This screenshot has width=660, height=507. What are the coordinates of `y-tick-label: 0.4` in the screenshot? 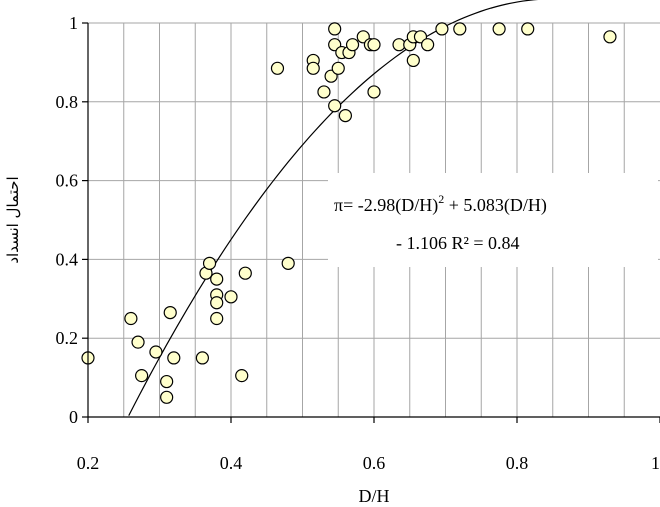 It's located at (67, 259).